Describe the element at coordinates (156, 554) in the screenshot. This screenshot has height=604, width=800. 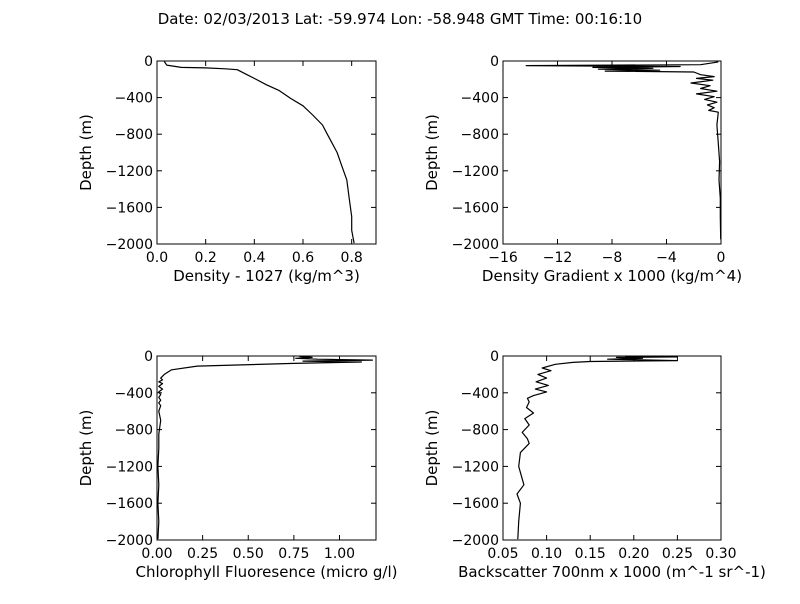
I see `x-tick-label: 0.00` at that location.